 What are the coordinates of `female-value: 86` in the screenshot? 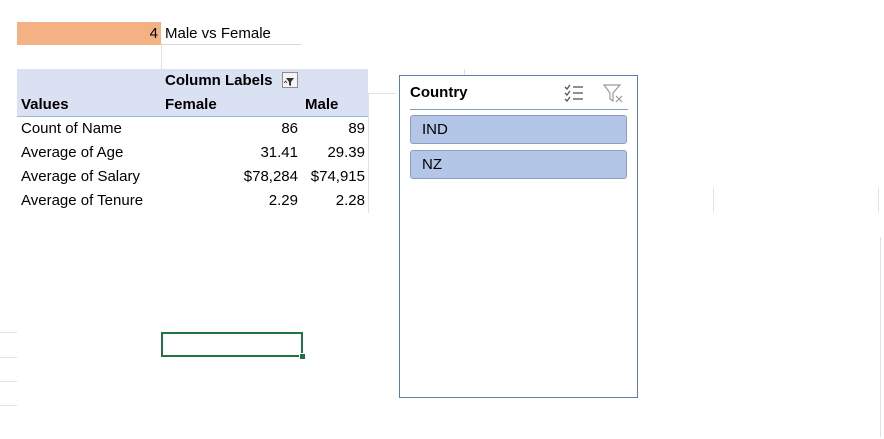 It's located at (289, 128).